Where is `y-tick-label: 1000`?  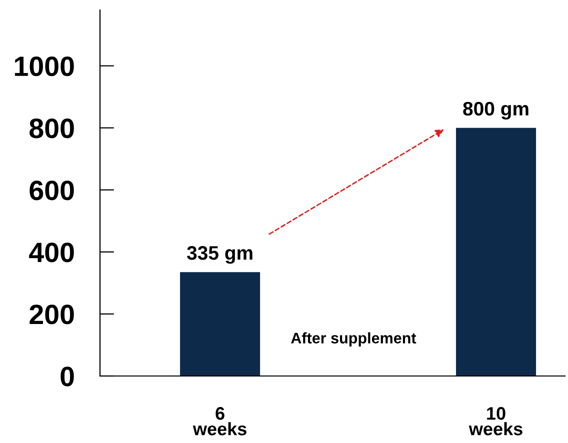 y-tick-label: 1000 is located at coordinates (44, 66).